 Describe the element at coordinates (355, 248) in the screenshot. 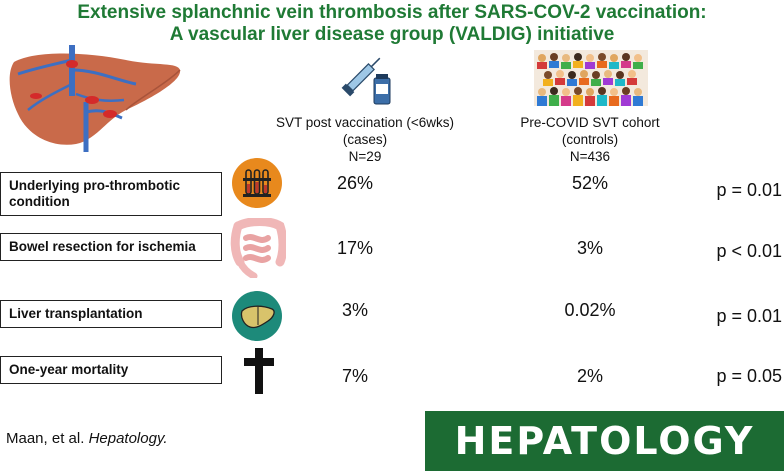

I see `value-cases: 17%` at that location.